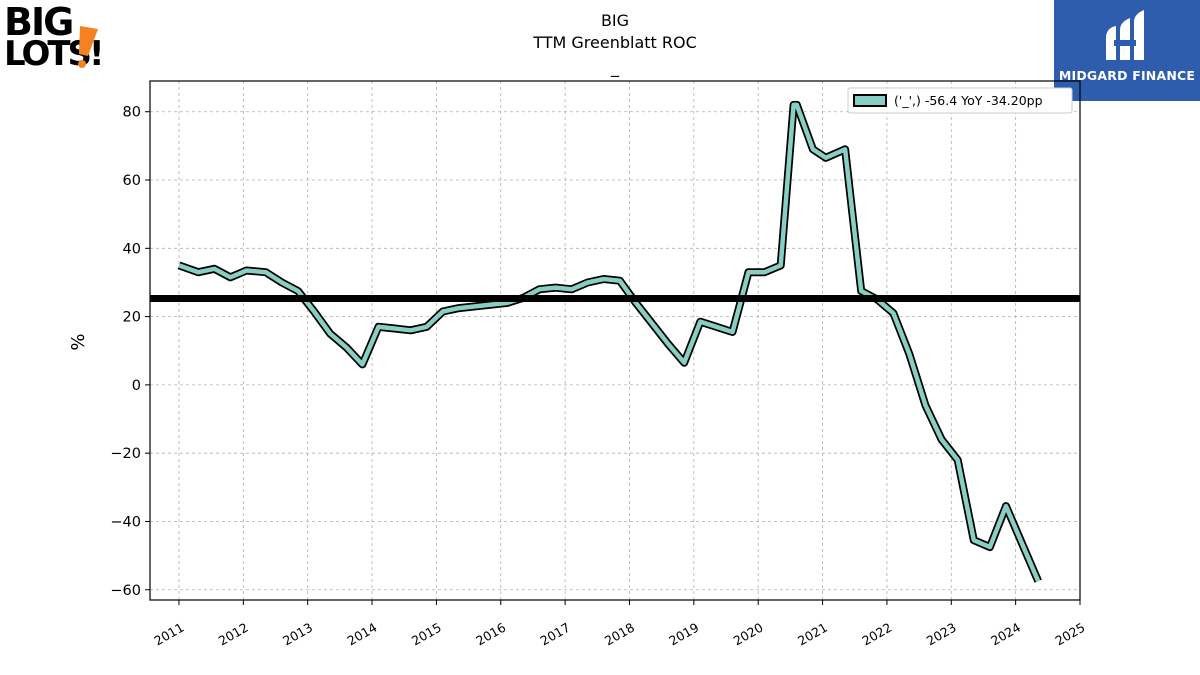  I want to click on legend-swatch, so click(870, 100).